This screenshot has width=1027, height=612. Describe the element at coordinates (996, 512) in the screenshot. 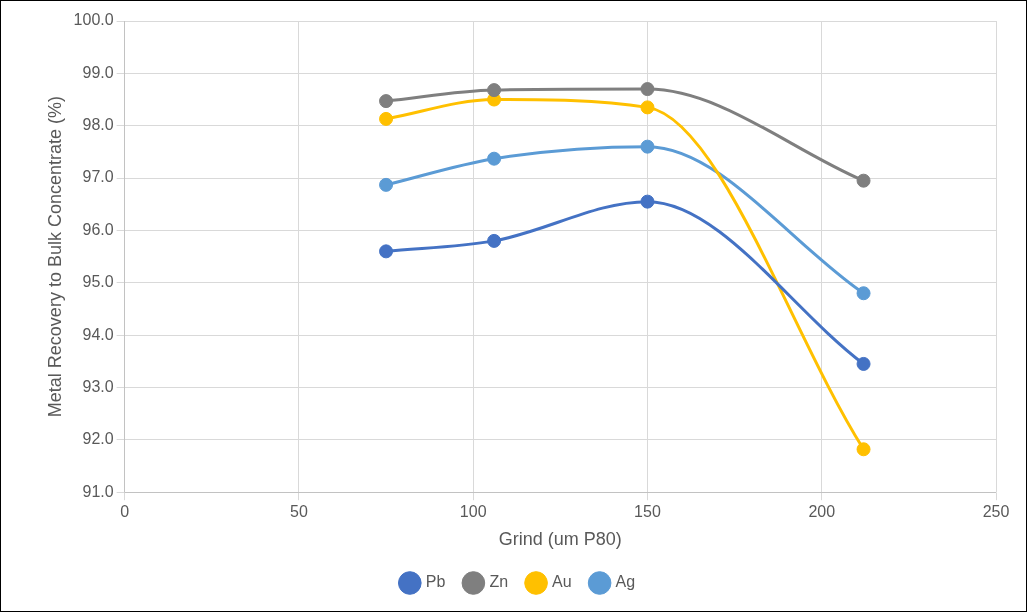

I see `x-tick-label: 250` at that location.